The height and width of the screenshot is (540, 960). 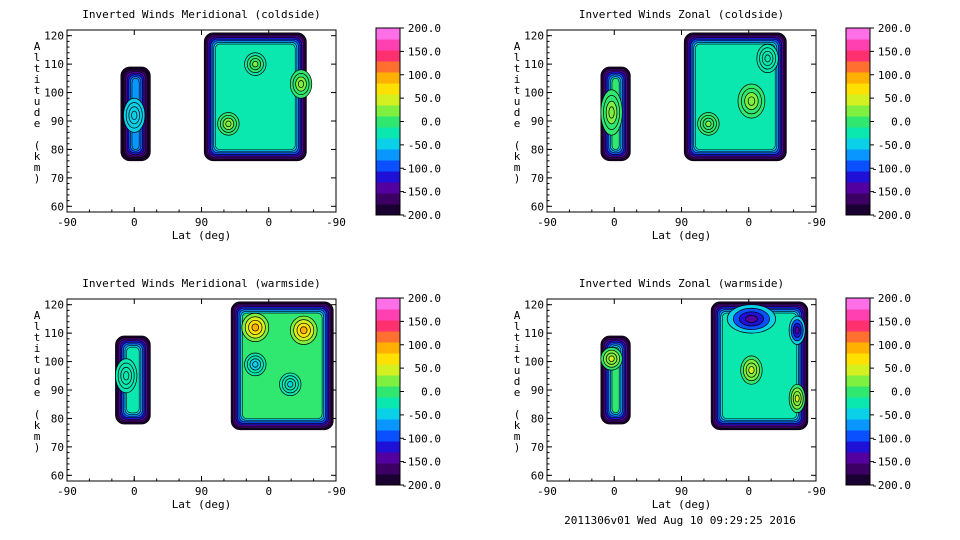 I want to click on x-tick-label: 90, so click(x=681, y=222).